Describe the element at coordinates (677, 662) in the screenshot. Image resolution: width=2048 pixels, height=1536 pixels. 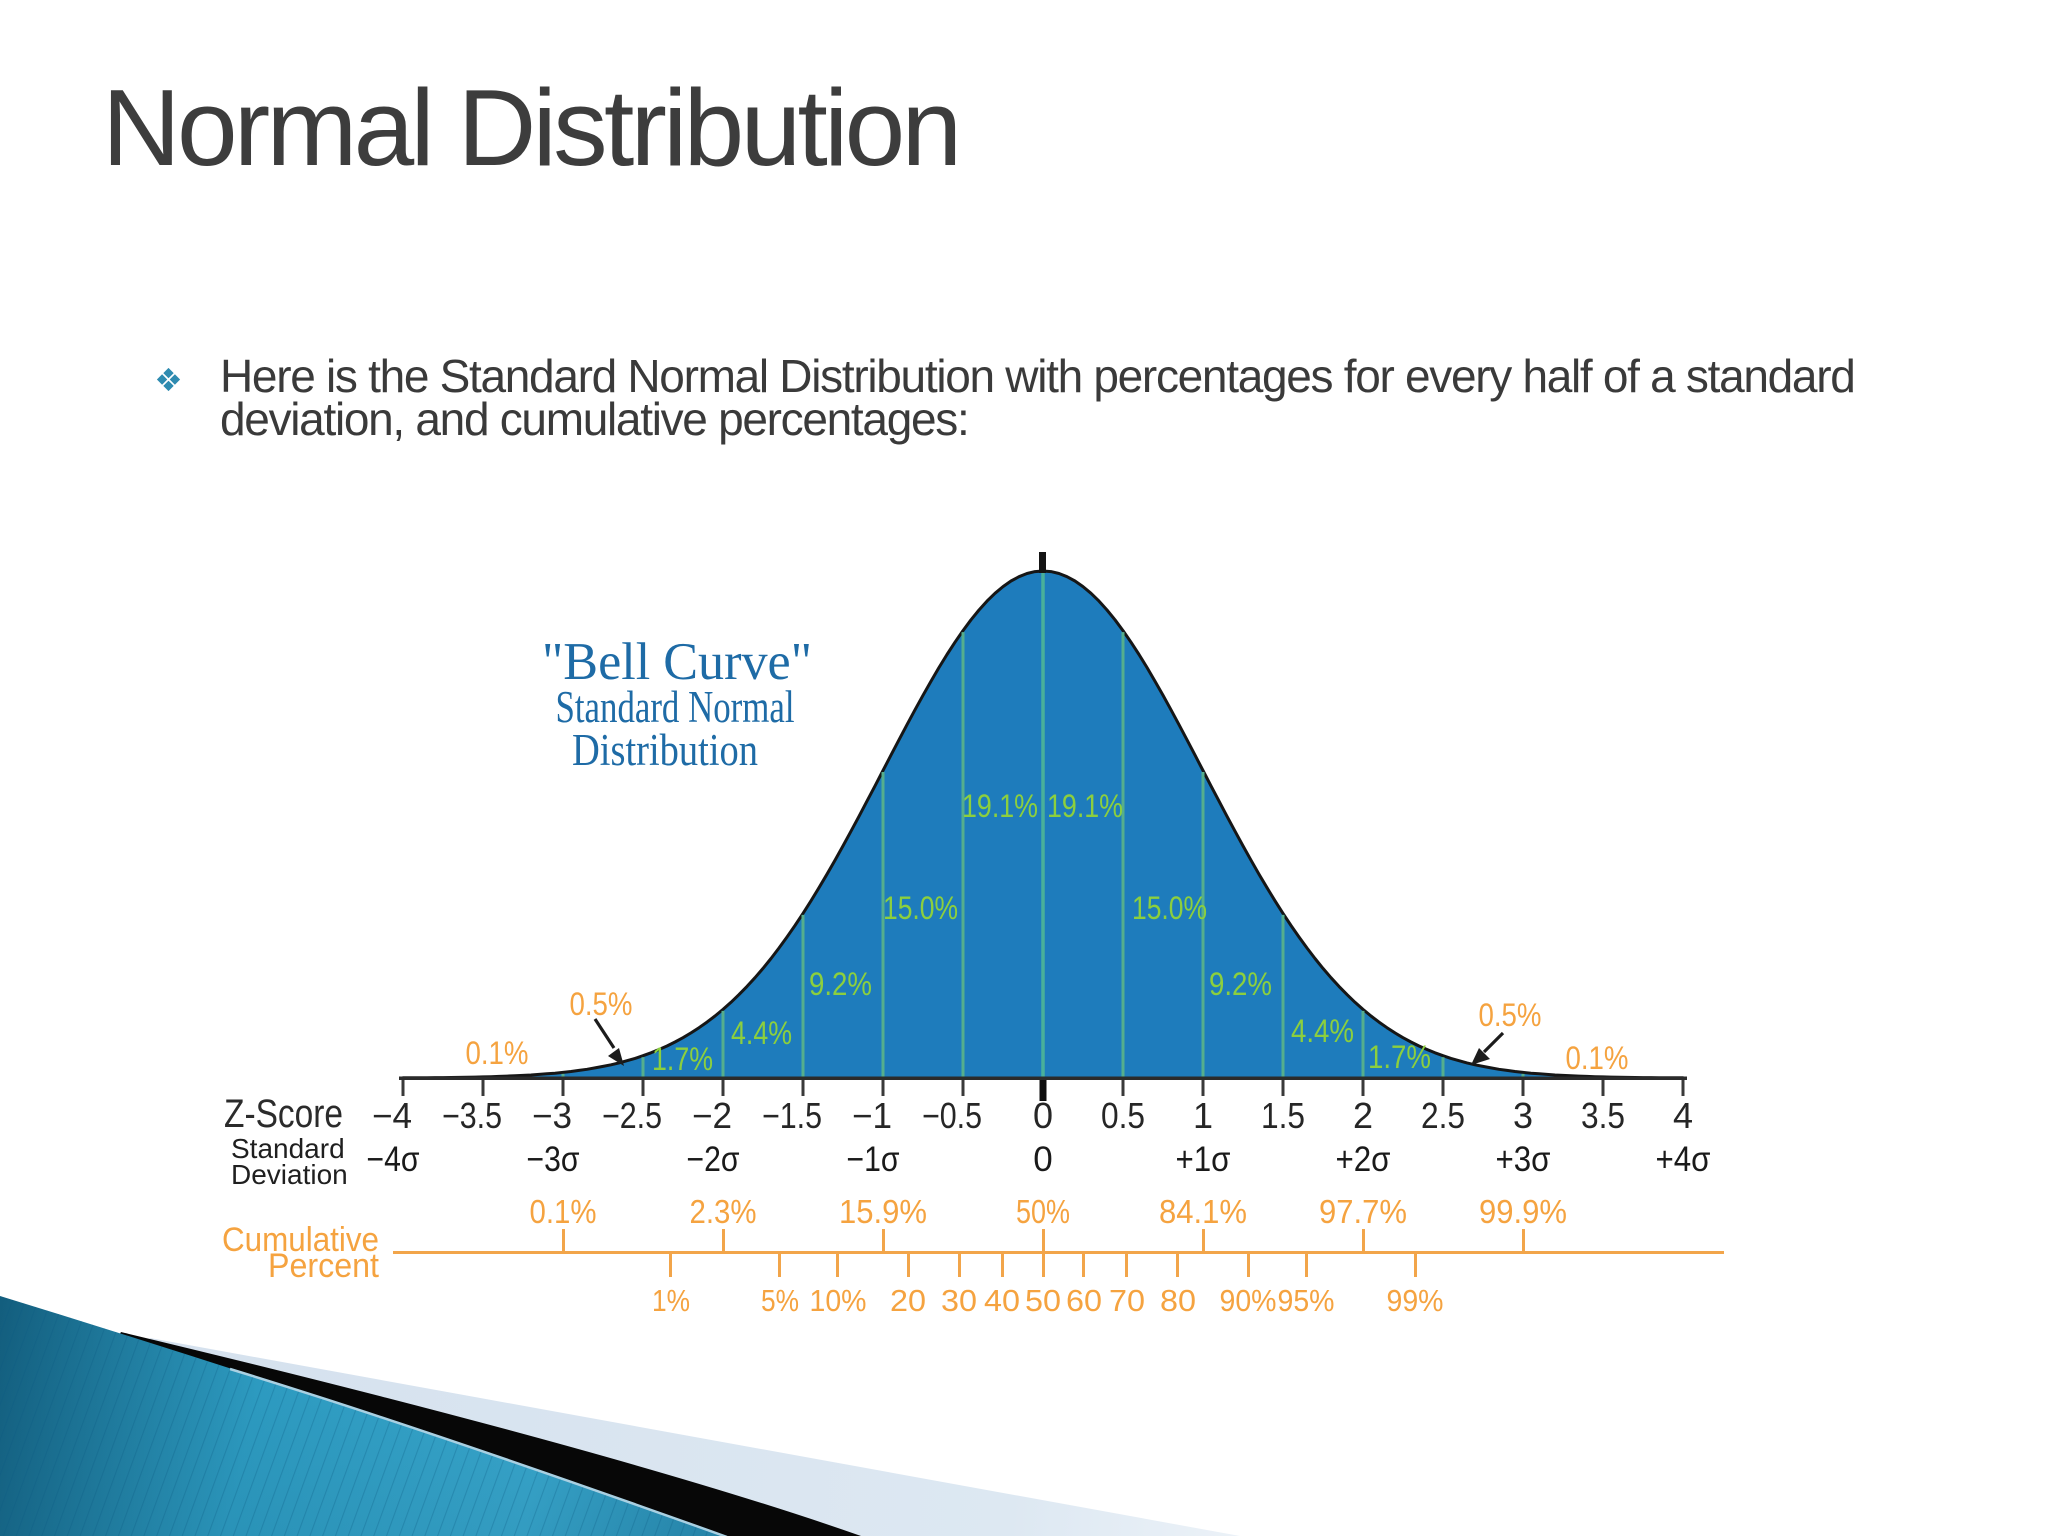
I see `svg-text: "Bell Curve"` at that location.